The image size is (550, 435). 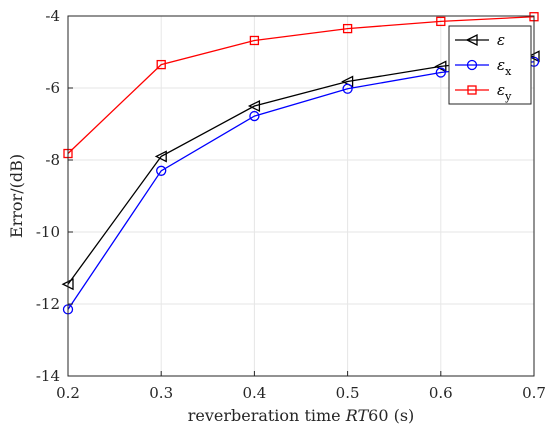 I want to click on x-axis: 0.2 0.3 0.4 0.5 0.6 0.7, so click(x=301, y=386).